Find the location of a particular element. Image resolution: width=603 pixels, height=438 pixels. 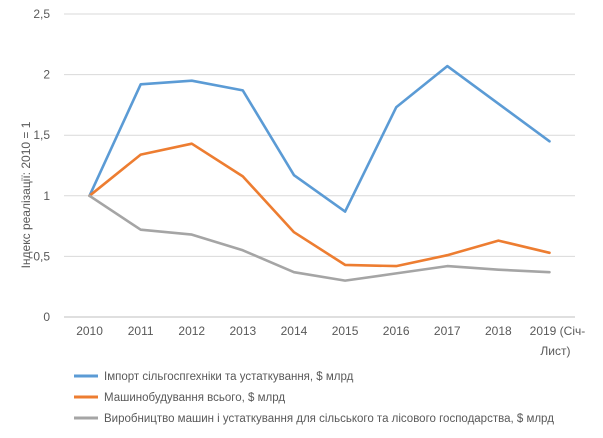

x-tick-label: 2017 is located at coordinates (447, 331).